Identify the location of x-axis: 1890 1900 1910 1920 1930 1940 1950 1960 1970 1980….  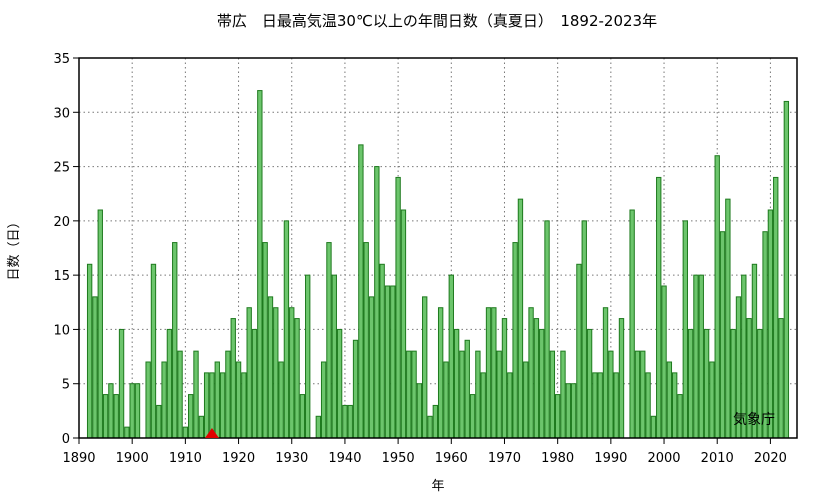
(424, 452).